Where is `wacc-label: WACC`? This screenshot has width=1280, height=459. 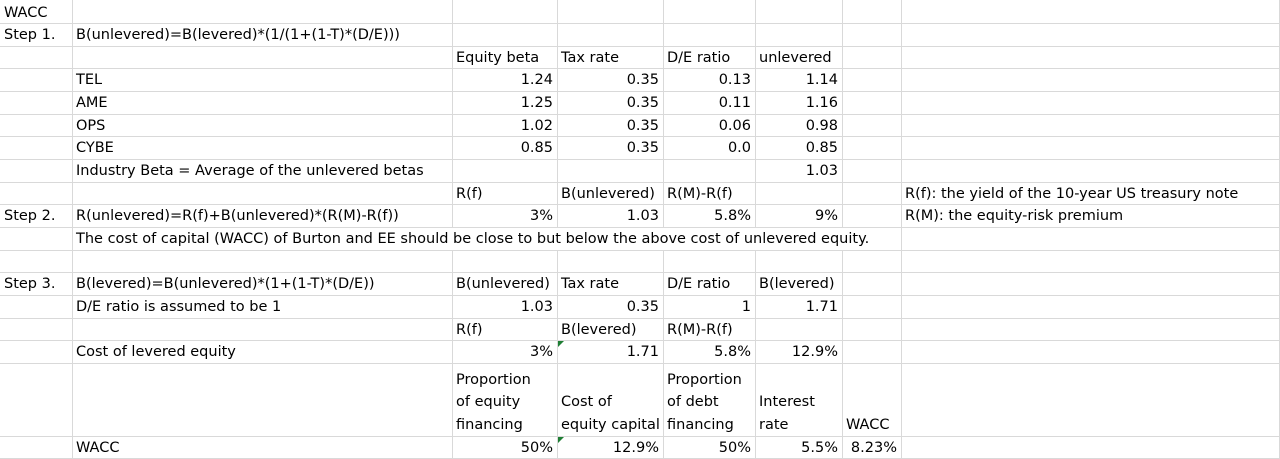 wacc-label: WACC is located at coordinates (98, 448).